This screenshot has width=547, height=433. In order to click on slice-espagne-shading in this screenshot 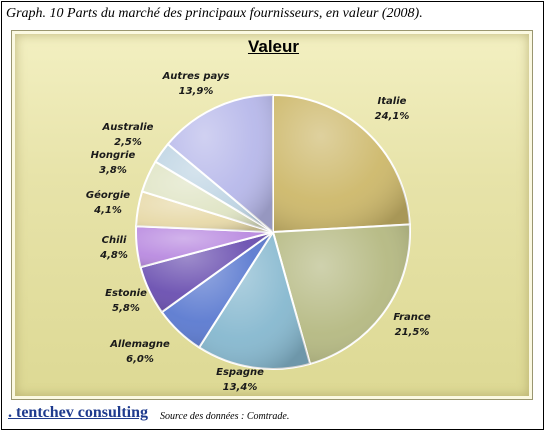, I will do `click(255, 300)`.